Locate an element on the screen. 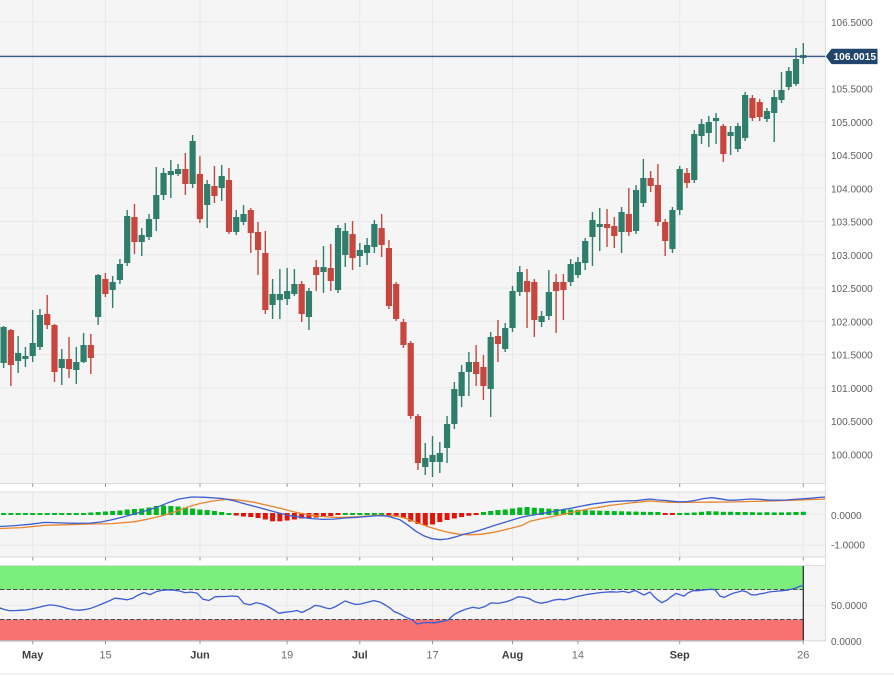 The height and width of the screenshot is (676, 894). svg-text: Jul is located at coordinates (360, 656).